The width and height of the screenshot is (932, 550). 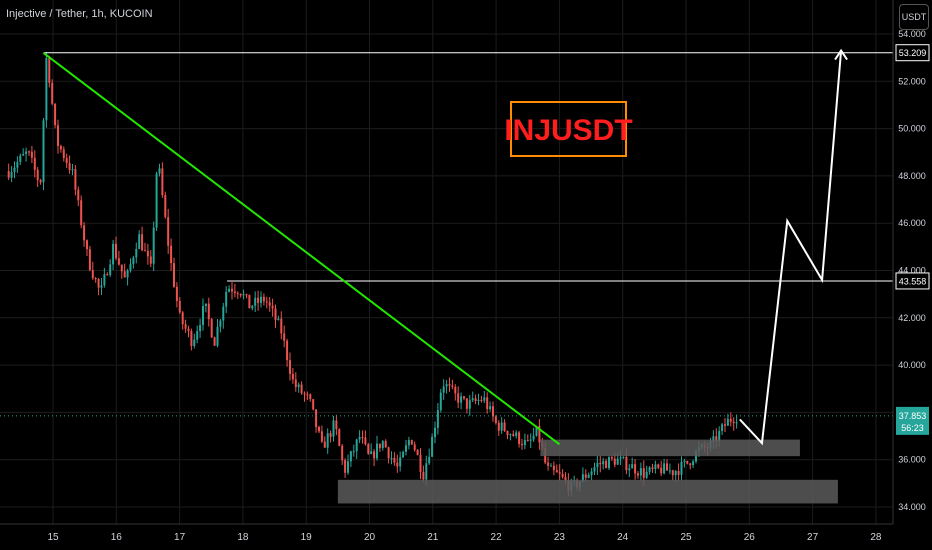 I want to click on support-zone, so click(x=587, y=491).